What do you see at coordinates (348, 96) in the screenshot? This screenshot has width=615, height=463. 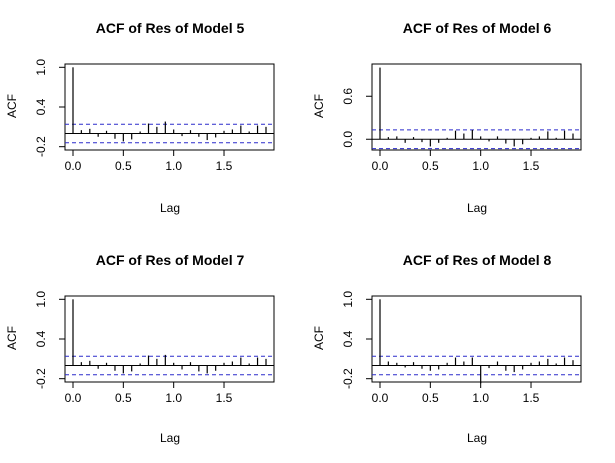 I see `y-tick-label: 0.6` at bounding box center [348, 96].